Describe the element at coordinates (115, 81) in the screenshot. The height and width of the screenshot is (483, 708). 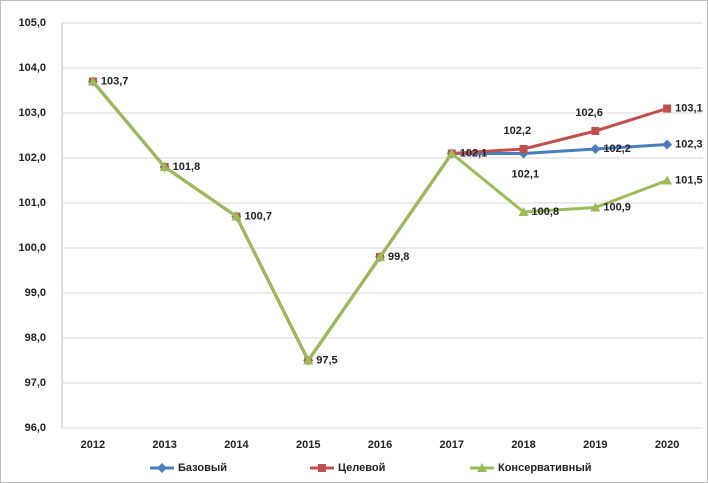
I see `data-label: 103,7` at that location.